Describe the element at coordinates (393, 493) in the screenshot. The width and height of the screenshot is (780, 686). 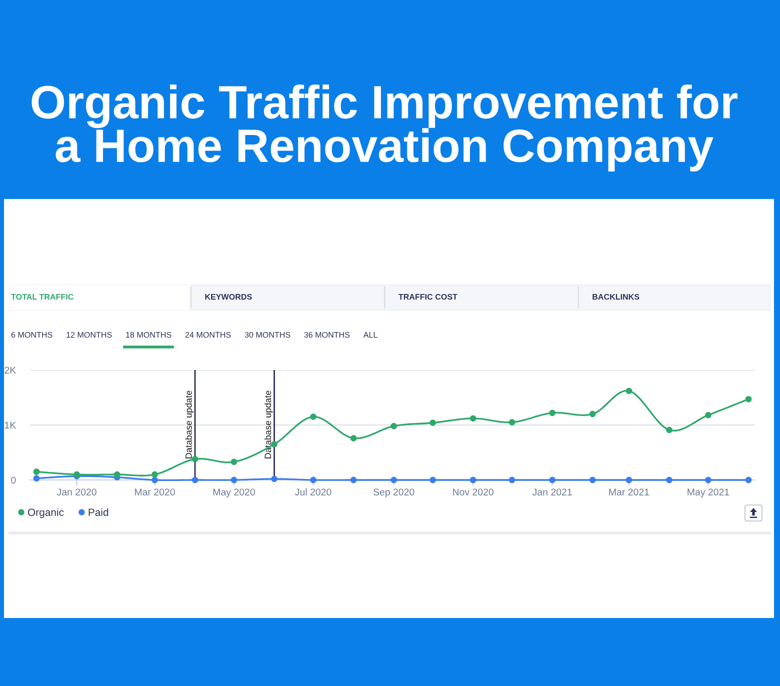
I see `x-tick-label: Sep 2020` at that location.